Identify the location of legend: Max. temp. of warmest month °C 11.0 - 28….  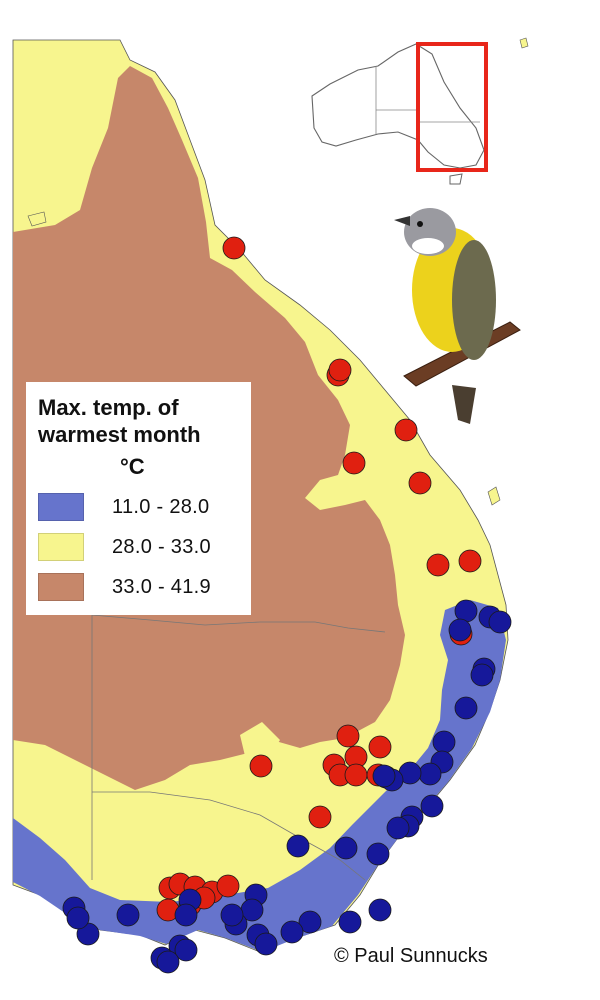
(138, 498).